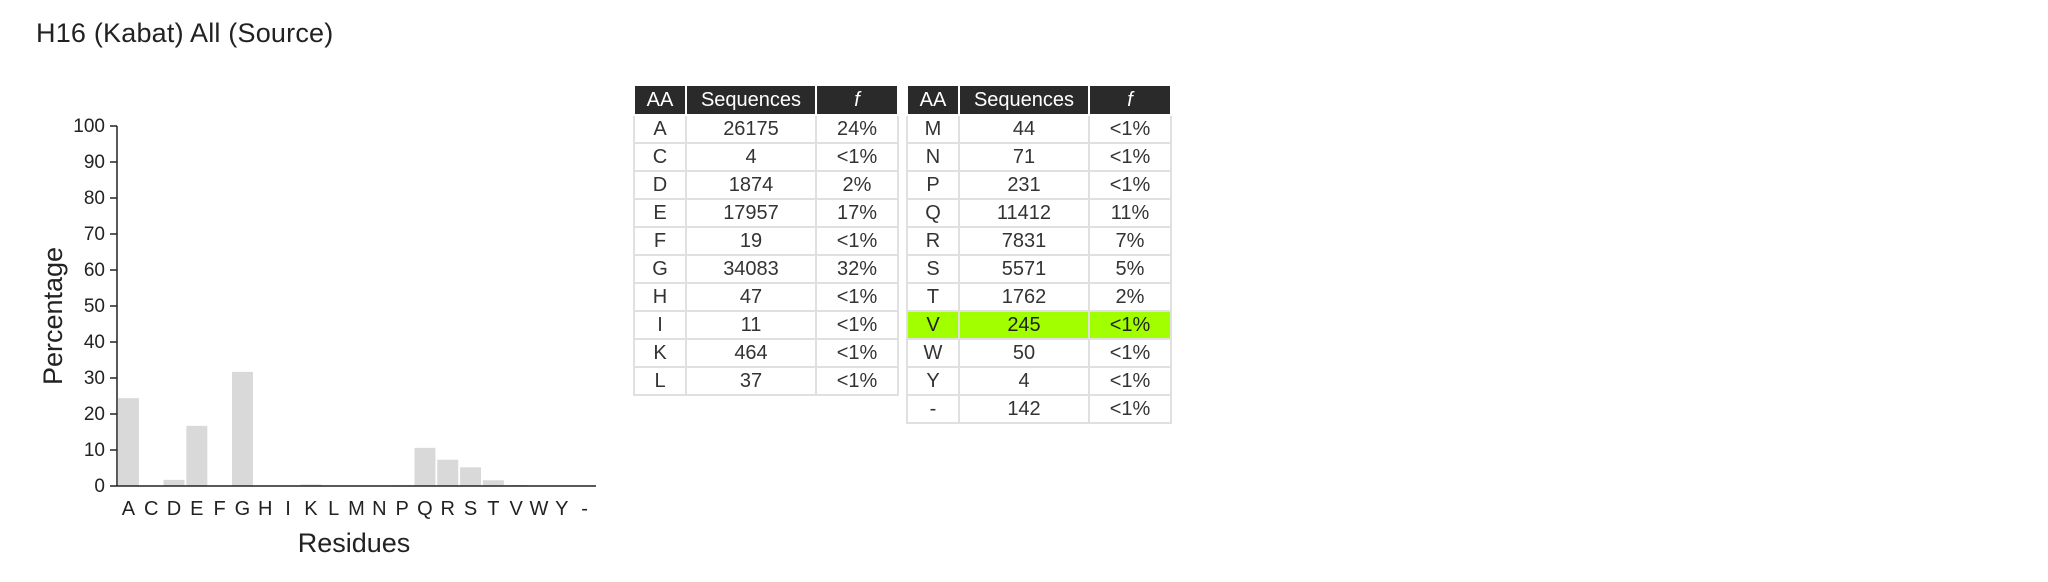 This screenshot has height=582, width=2048. What do you see at coordinates (857, 269) in the screenshot?
I see `cell-f: 32%` at bounding box center [857, 269].